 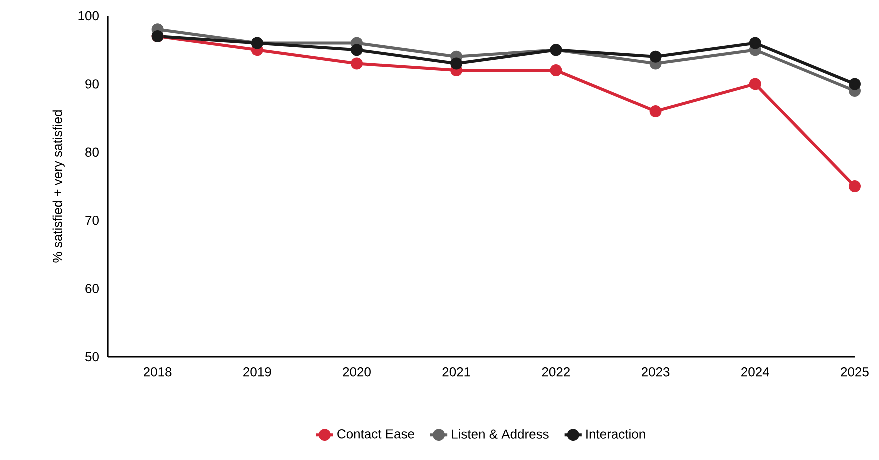 What do you see at coordinates (92, 221) in the screenshot?
I see `y-tick-label: 70` at bounding box center [92, 221].